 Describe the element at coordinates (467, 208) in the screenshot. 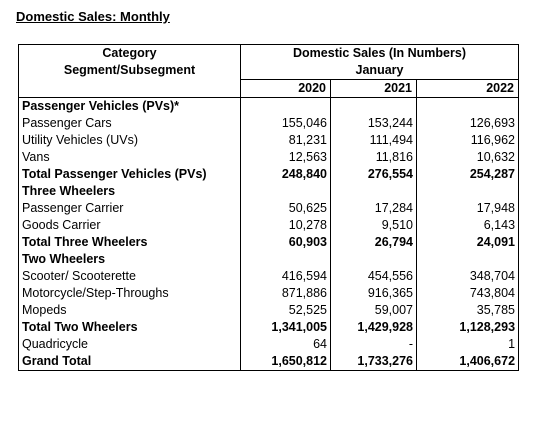

I see `cell-2022: 17,948` at that location.